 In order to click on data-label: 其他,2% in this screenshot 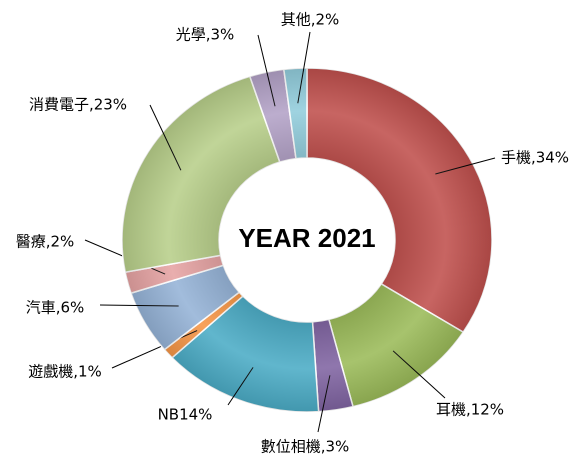, I will do `click(310, 20)`.